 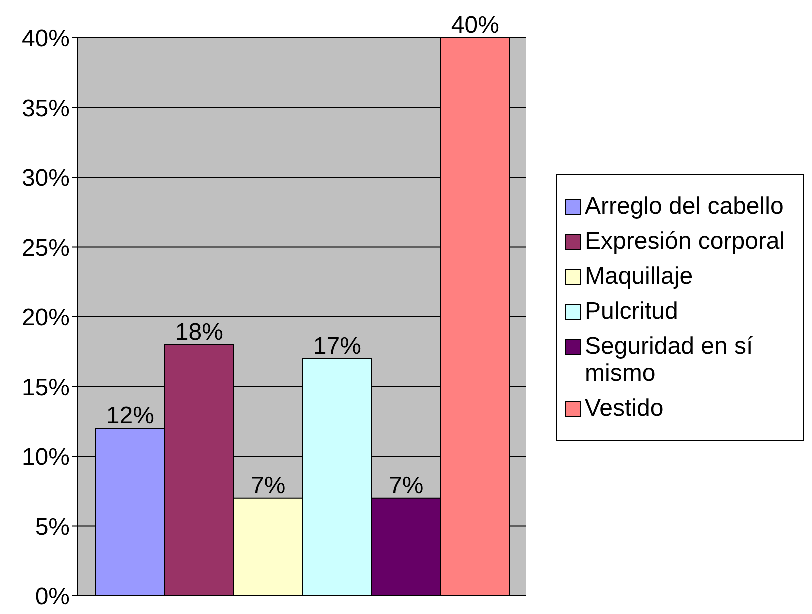 I want to click on data-label: 17%, so click(x=337, y=346).